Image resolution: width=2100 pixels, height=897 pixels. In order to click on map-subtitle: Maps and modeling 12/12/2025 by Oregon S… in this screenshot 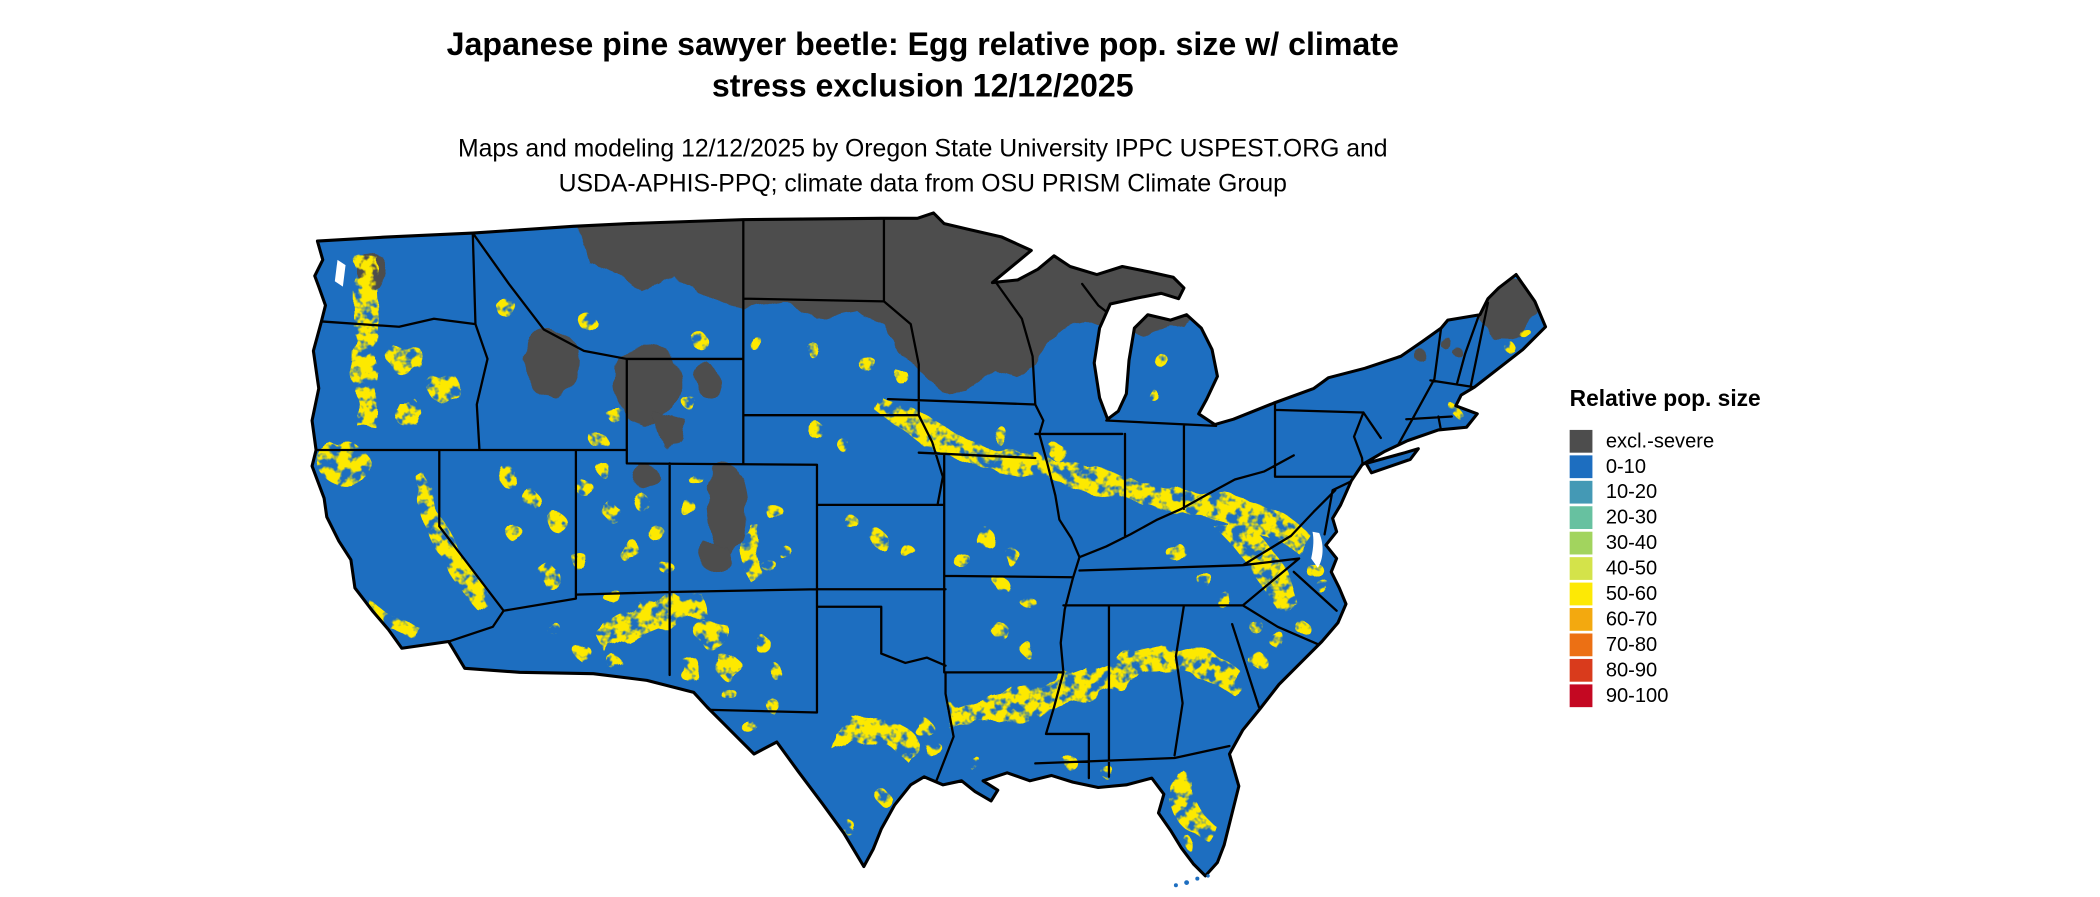, I will do `click(923, 166)`.